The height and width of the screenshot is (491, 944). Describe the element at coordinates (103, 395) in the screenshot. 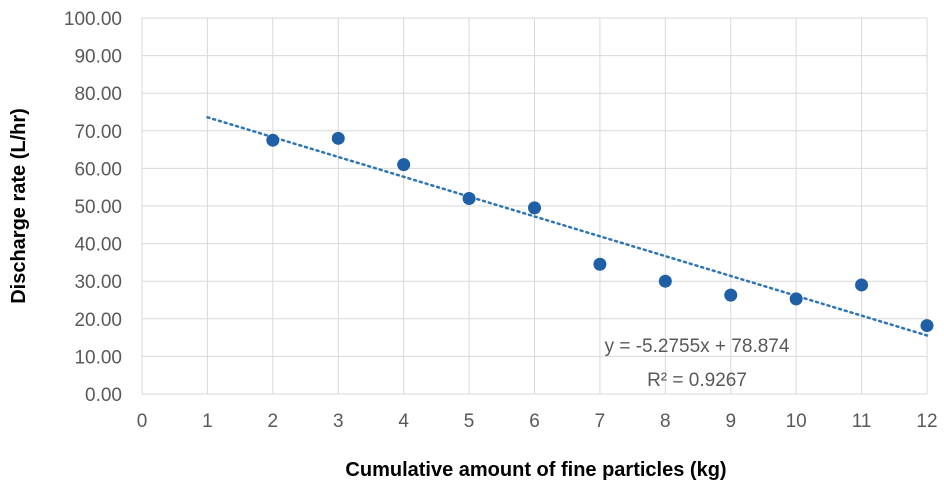

I see `y-tick-label: 0.00` at that location.